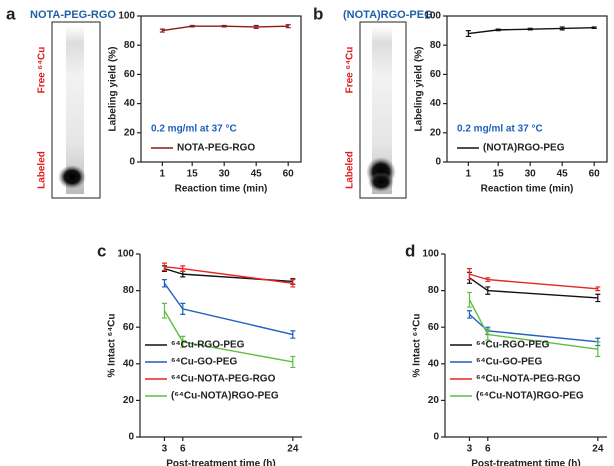  What do you see at coordinates (73, 15) in the screenshot?
I see `panel-title: NOTA-PEG-RGO` at bounding box center [73, 15].